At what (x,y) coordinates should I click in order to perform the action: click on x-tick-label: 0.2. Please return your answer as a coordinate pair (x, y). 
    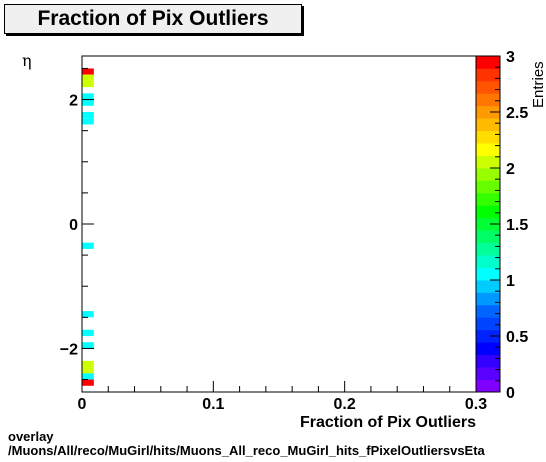
    Looking at the image, I should click on (345, 404).